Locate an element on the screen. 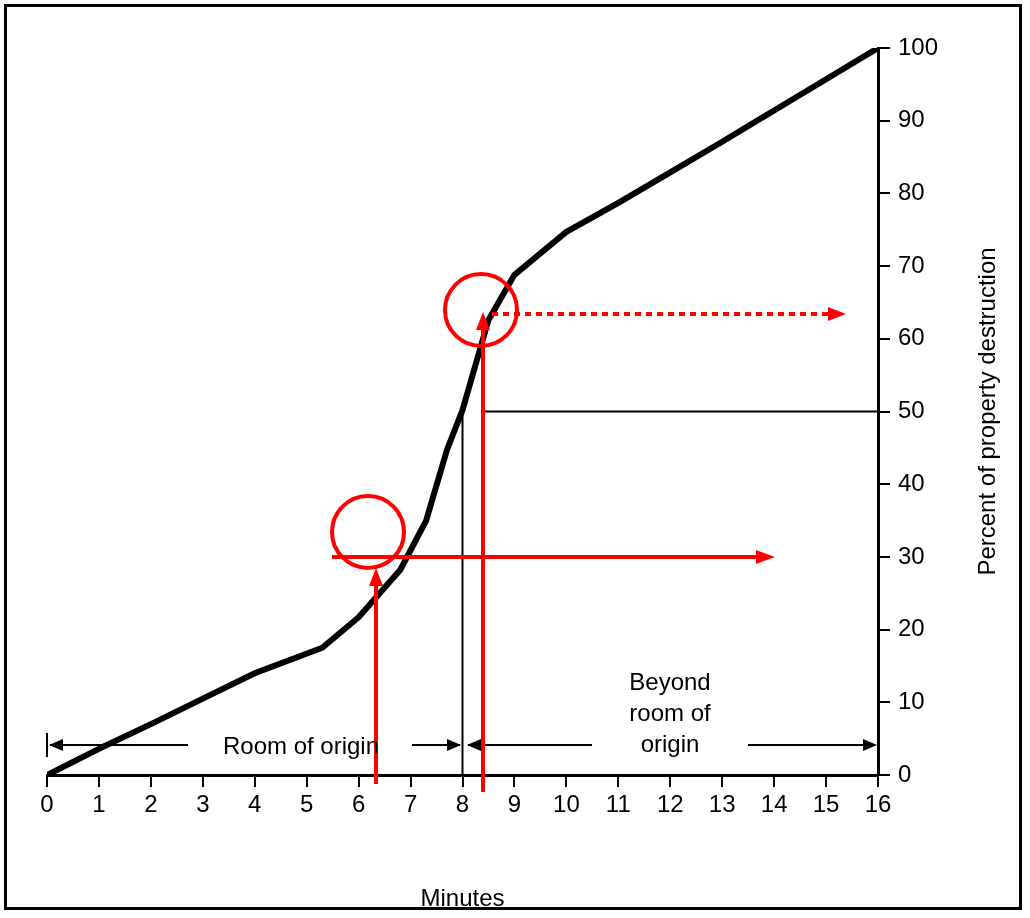 The width and height of the screenshot is (1030, 918). x-tick-label: 1 is located at coordinates (99, 804).